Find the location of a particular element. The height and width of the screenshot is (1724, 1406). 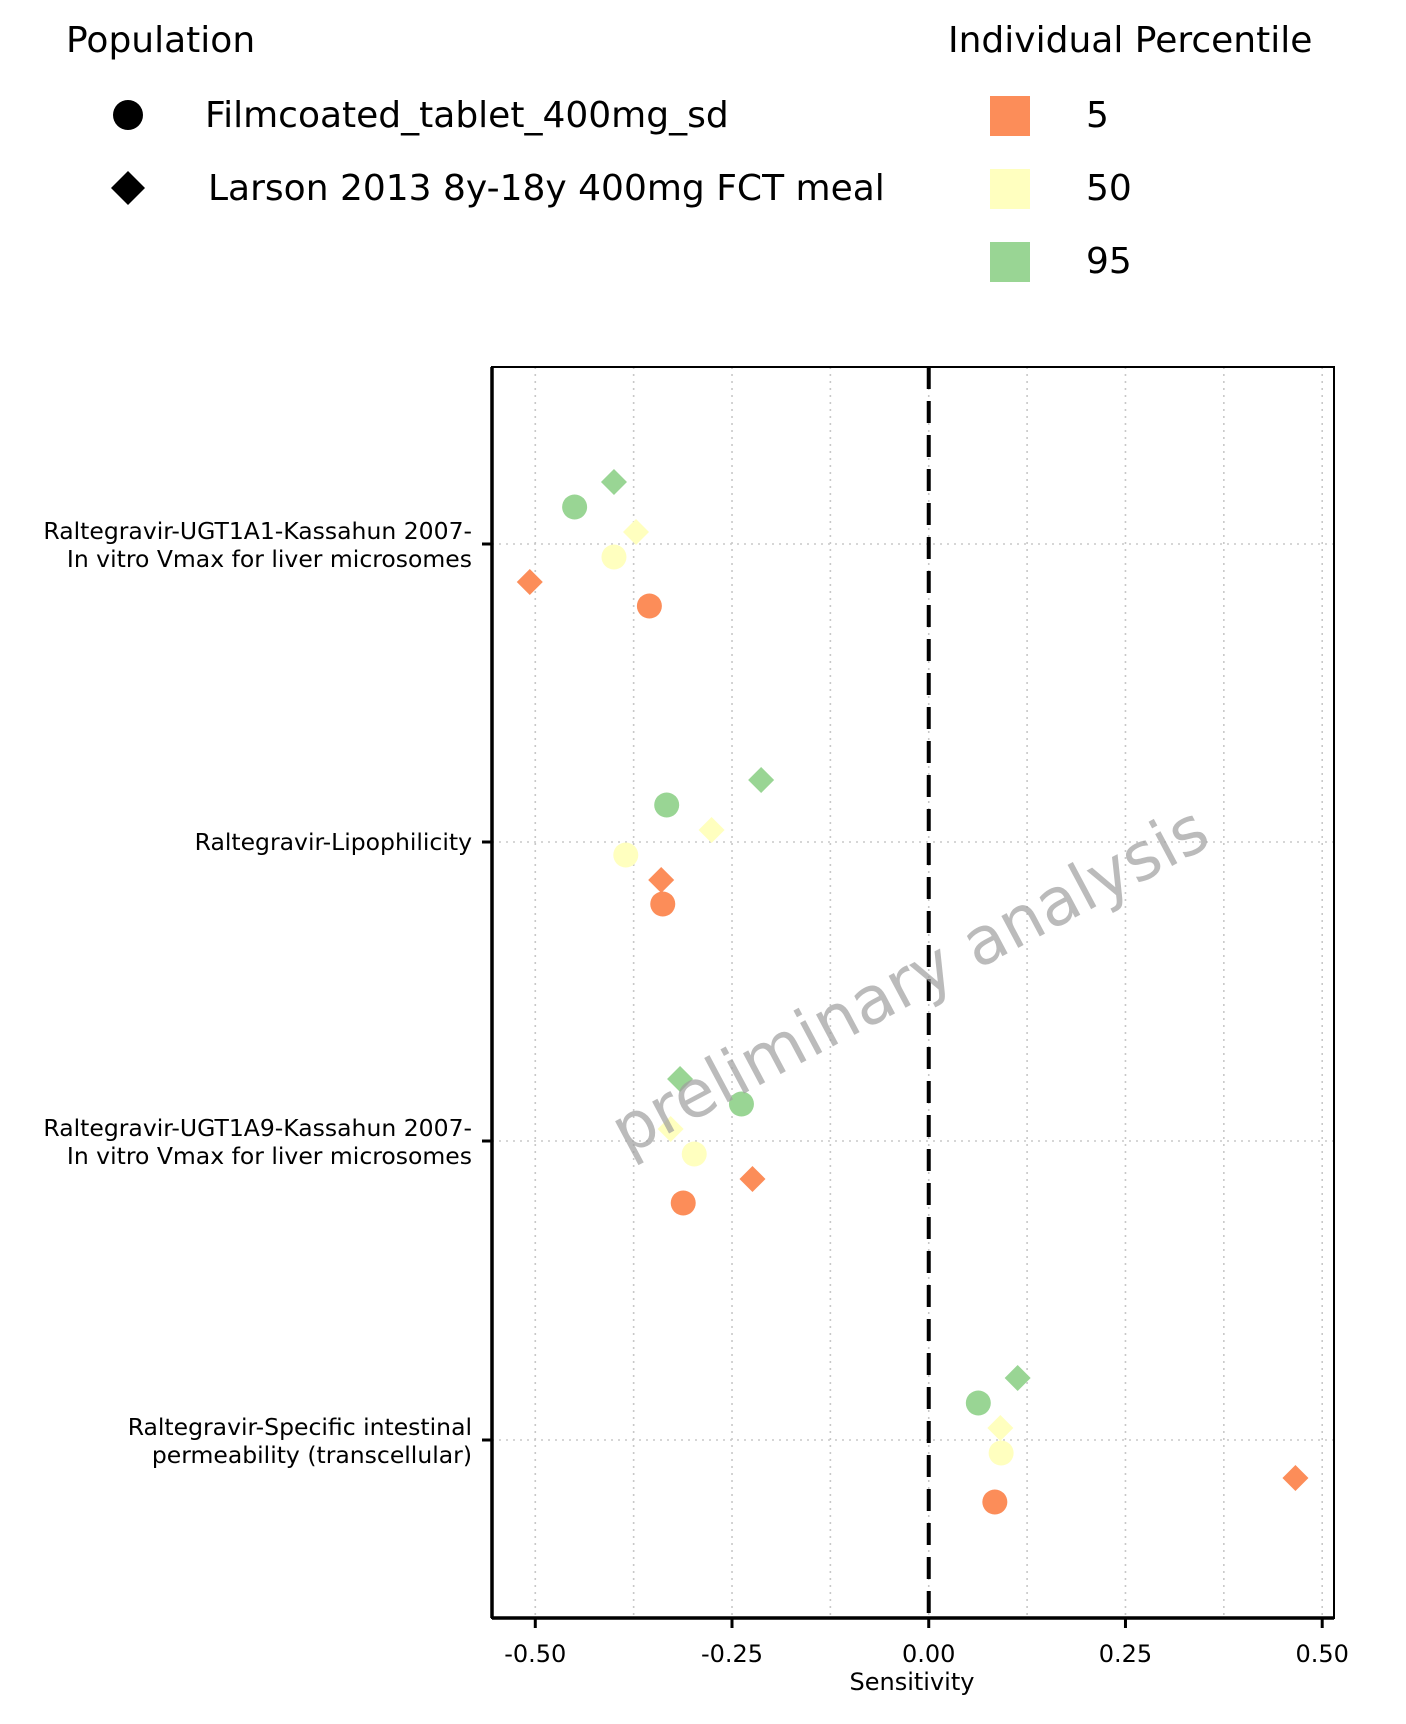

x-axis-tick-labels: -0.50 -0.25 0.00 0.25 0.50 is located at coordinates (926, 1654).